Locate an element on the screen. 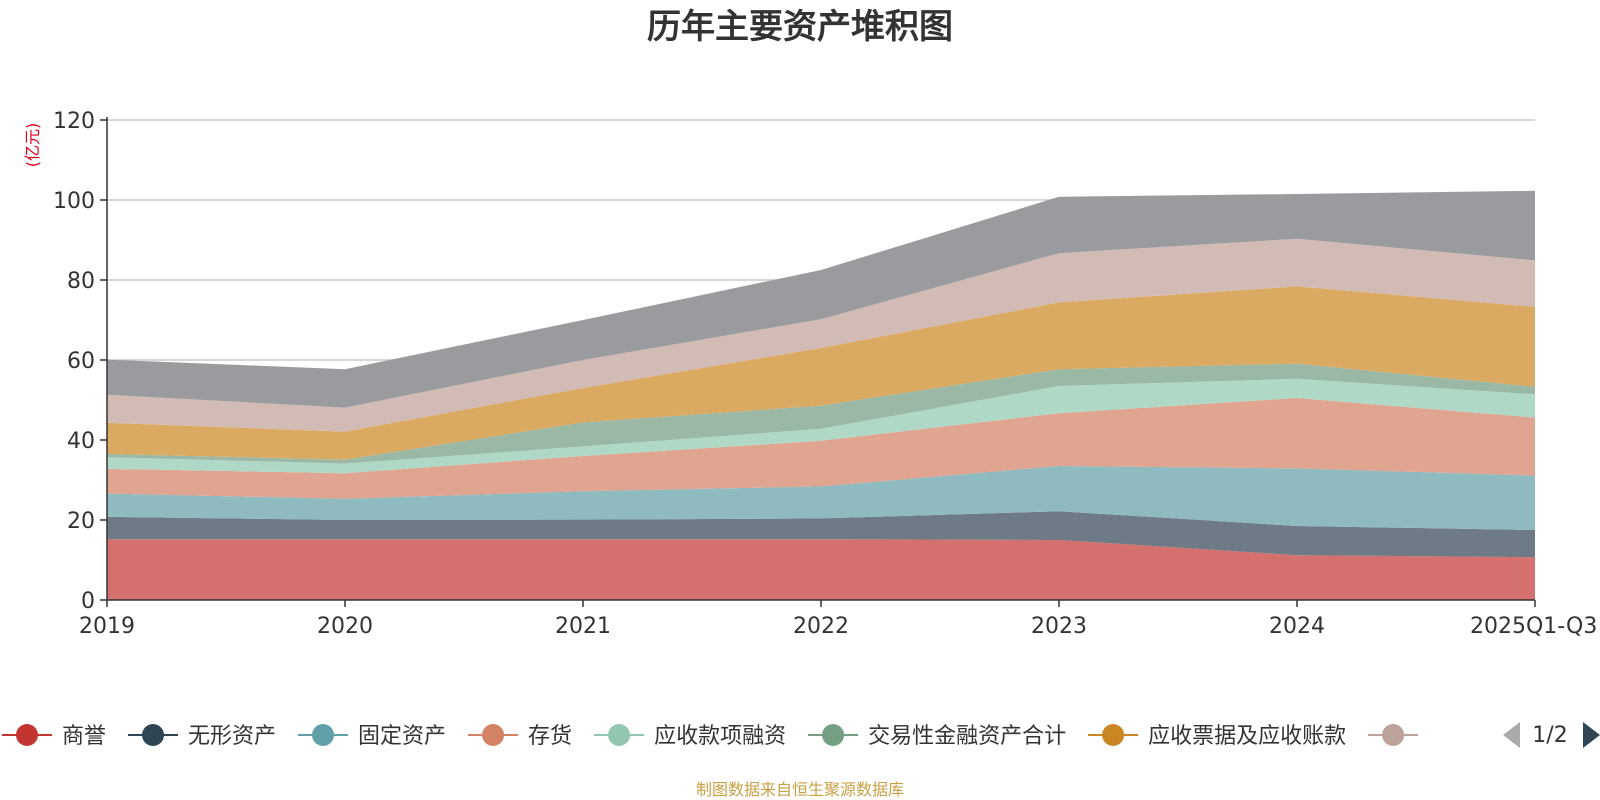 The image size is (1600, 800). legend-item-4: 应收款项融资 is located at coordinates (690, 736).